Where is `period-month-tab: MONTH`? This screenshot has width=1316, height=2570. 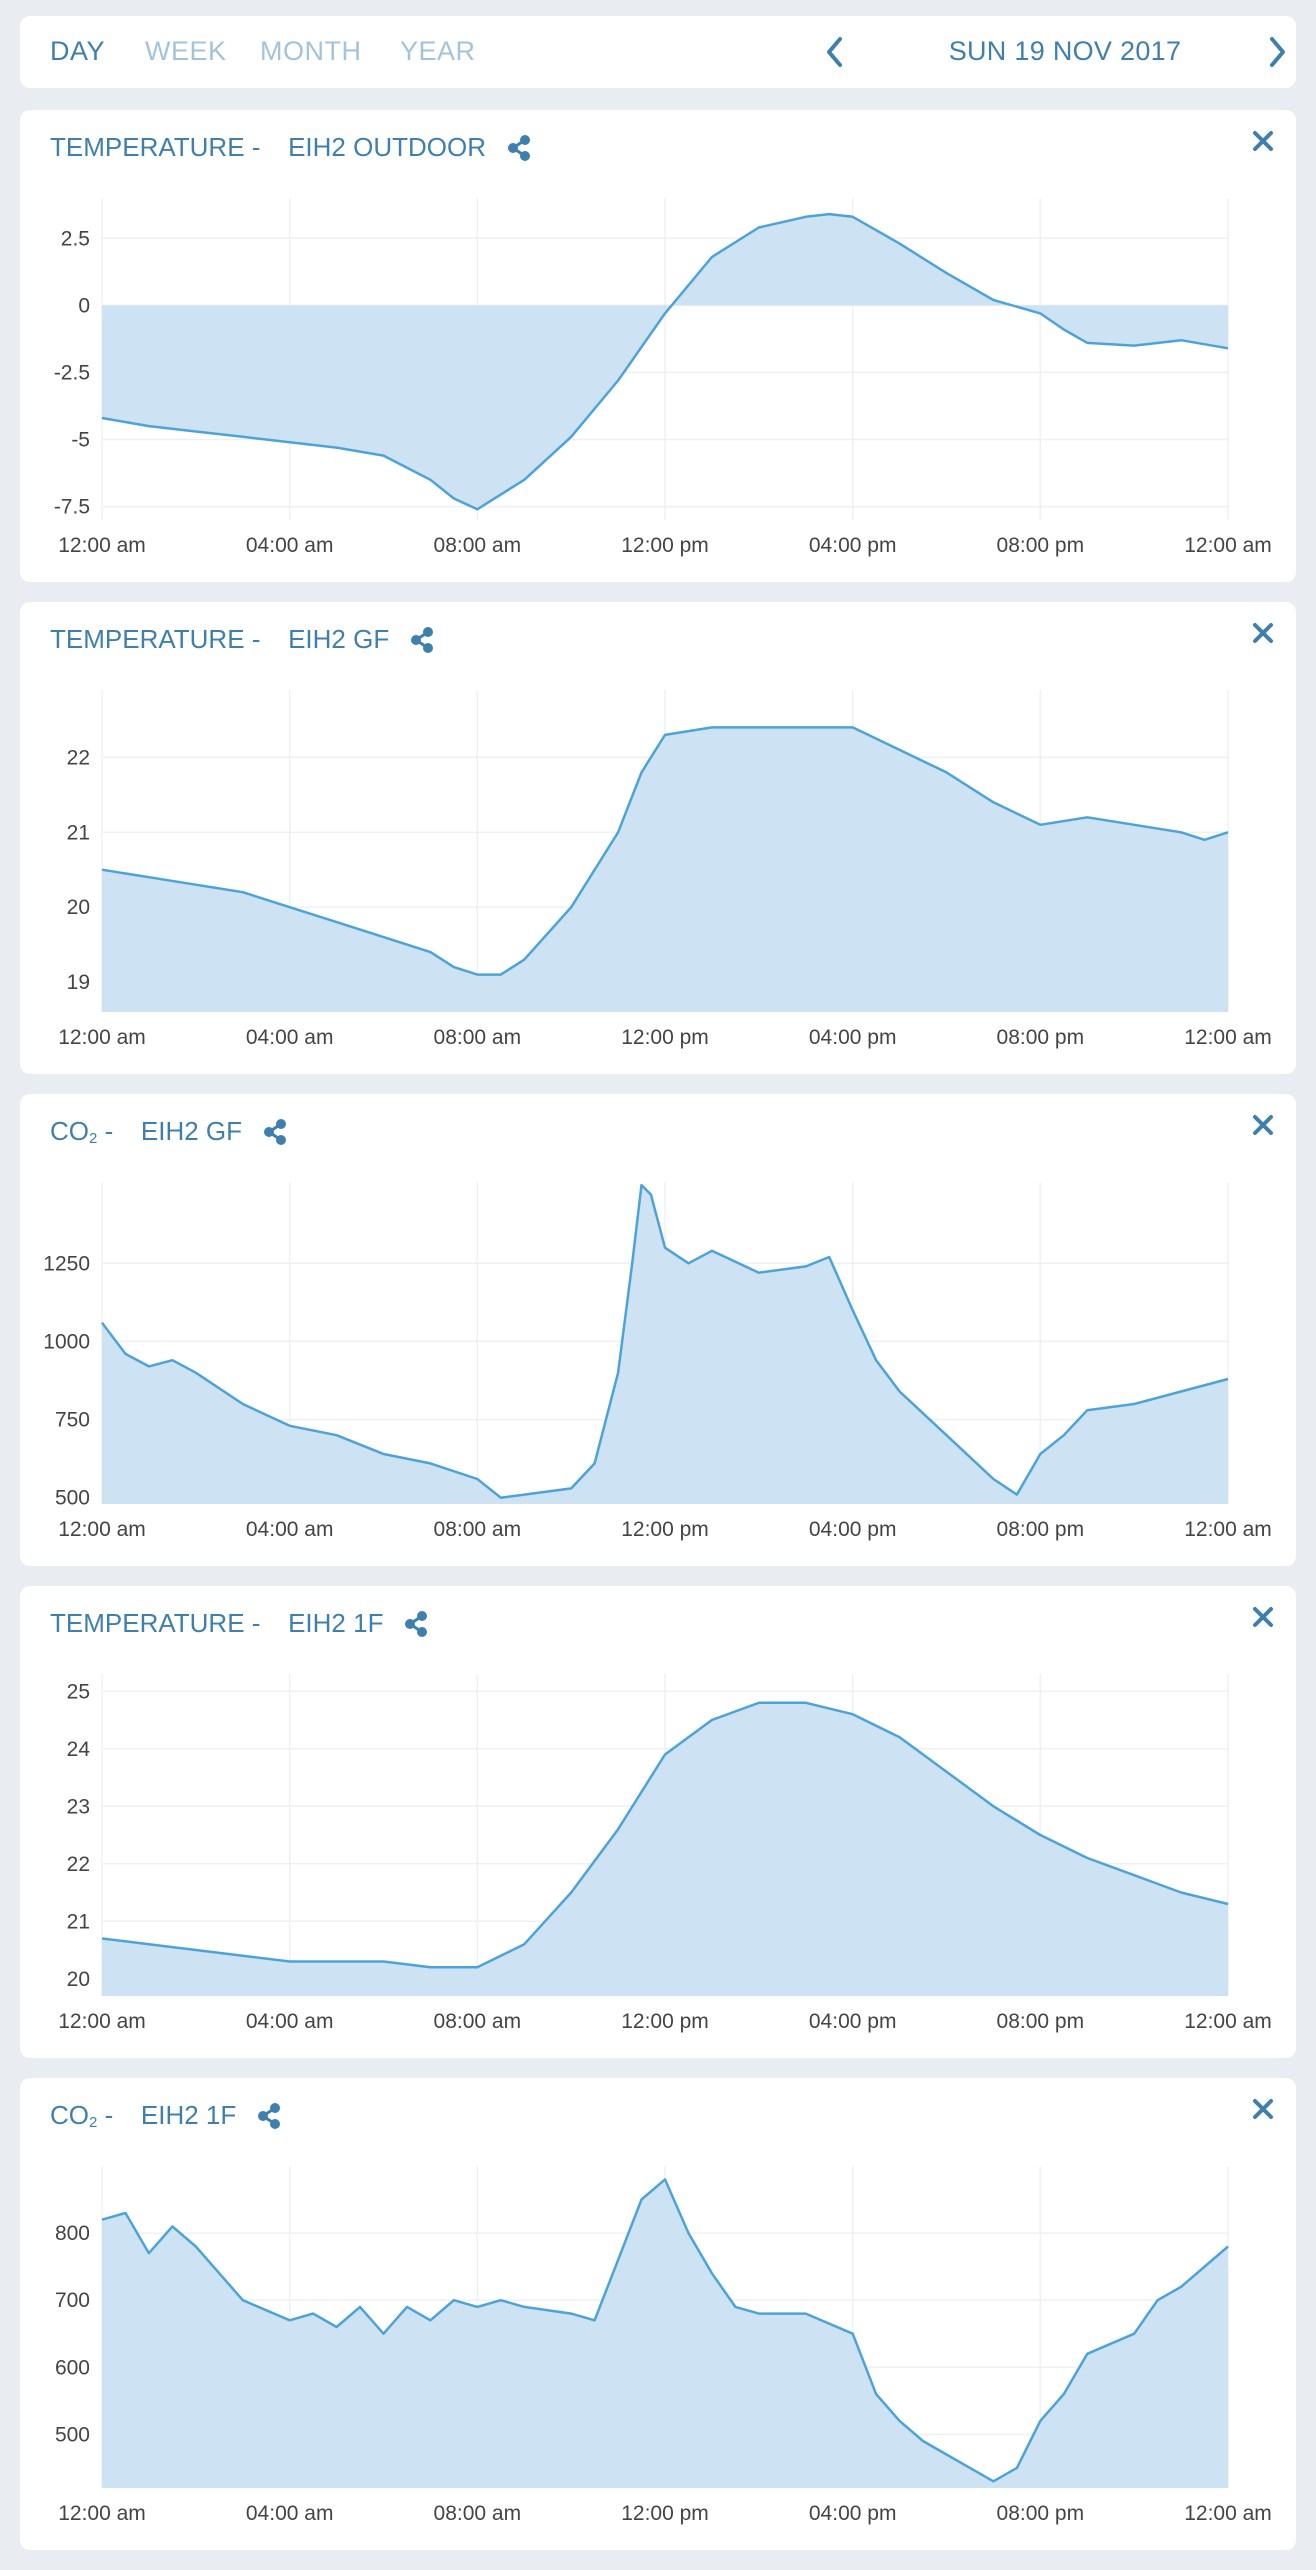
period-month-tab: MONTH is located at coordinates (311, 51).